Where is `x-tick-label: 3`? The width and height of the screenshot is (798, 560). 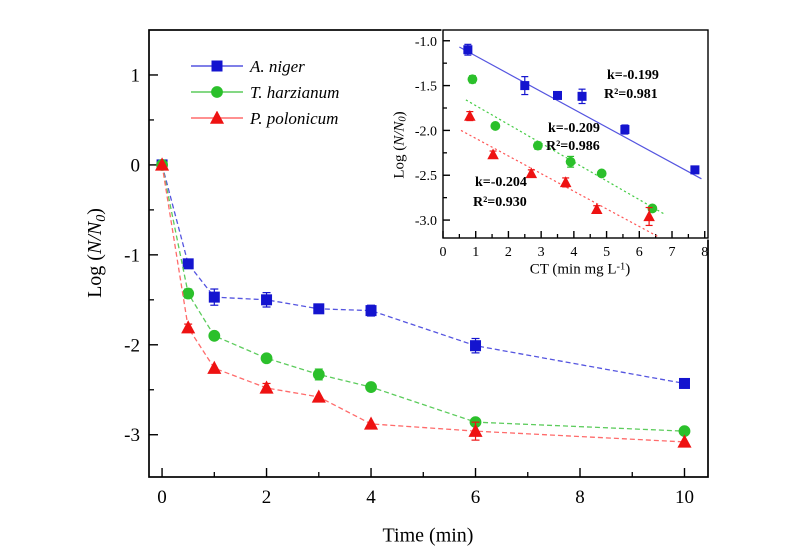 x-tick-label: 3 is located at coordinates (541, 252).